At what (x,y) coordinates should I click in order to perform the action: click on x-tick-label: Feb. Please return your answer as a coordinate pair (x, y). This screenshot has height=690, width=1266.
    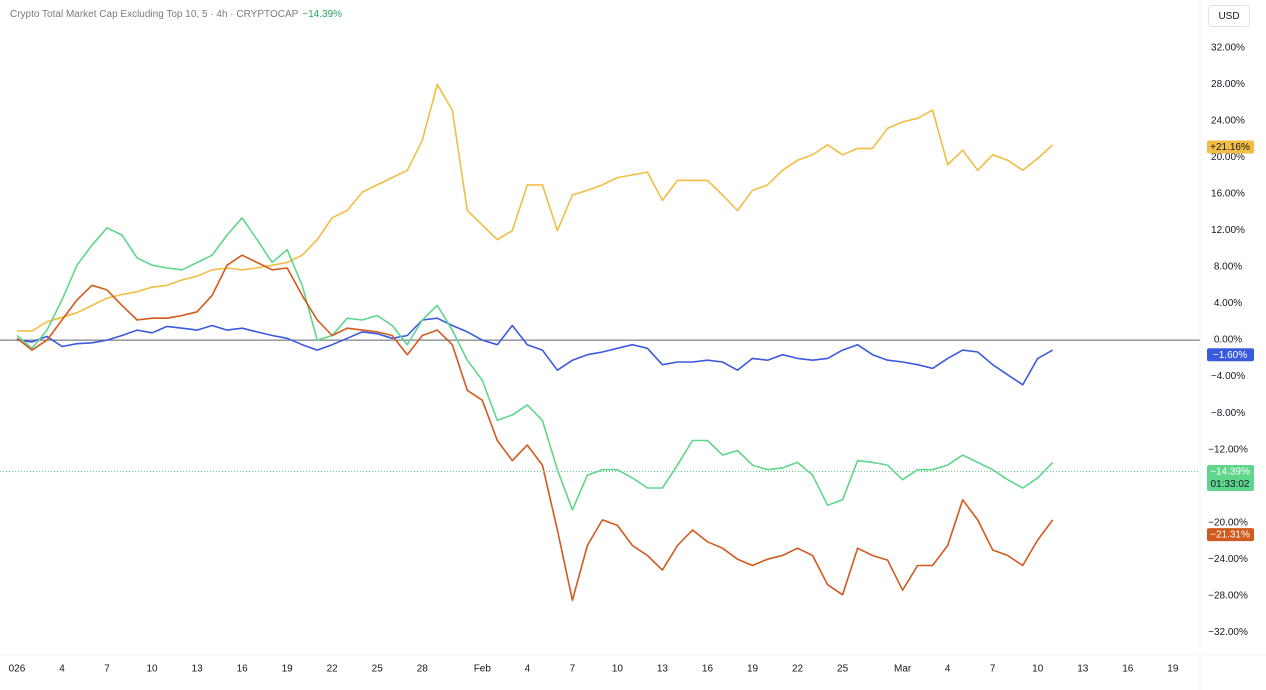
    Looking at the image, I should click on (483, 669).